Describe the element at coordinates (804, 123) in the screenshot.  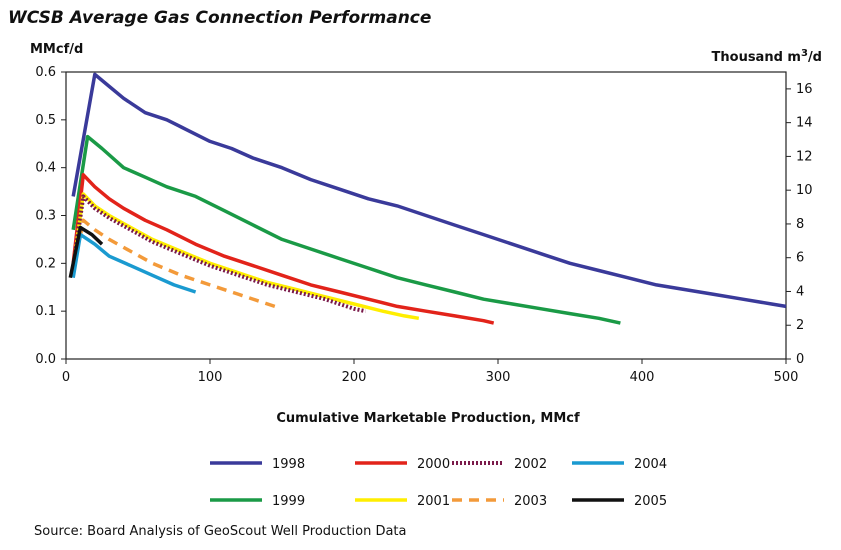
I see `y2-tick-label: 14` at that location.